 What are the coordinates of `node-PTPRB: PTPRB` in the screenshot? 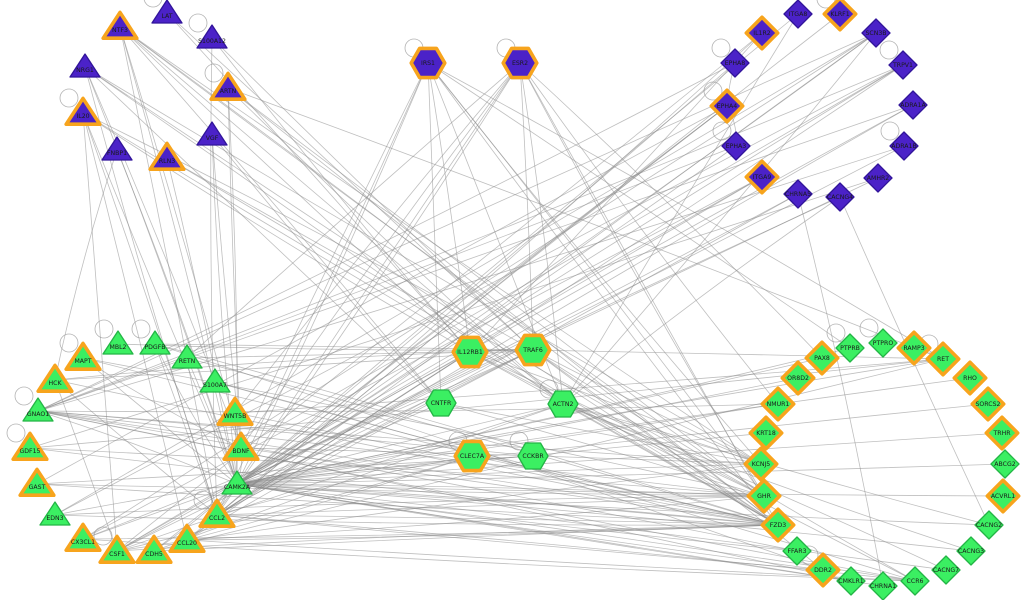 It's located at (850, 348).